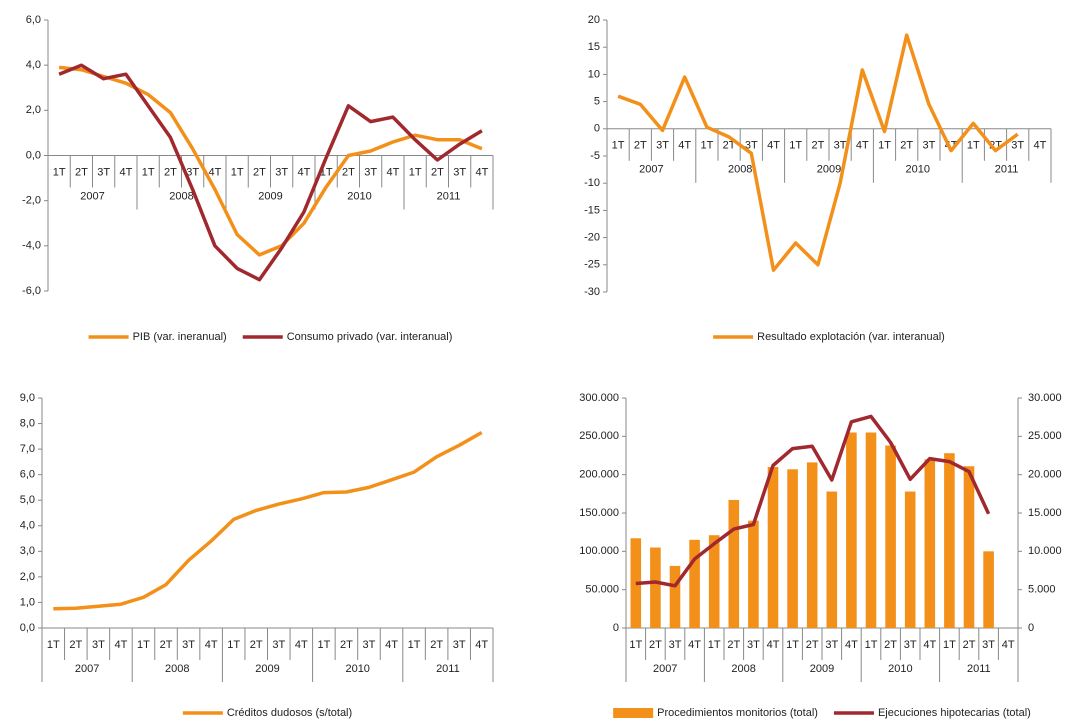  I want to click on legend-label: Créditos dudosos (s/total), so click(289, 713).